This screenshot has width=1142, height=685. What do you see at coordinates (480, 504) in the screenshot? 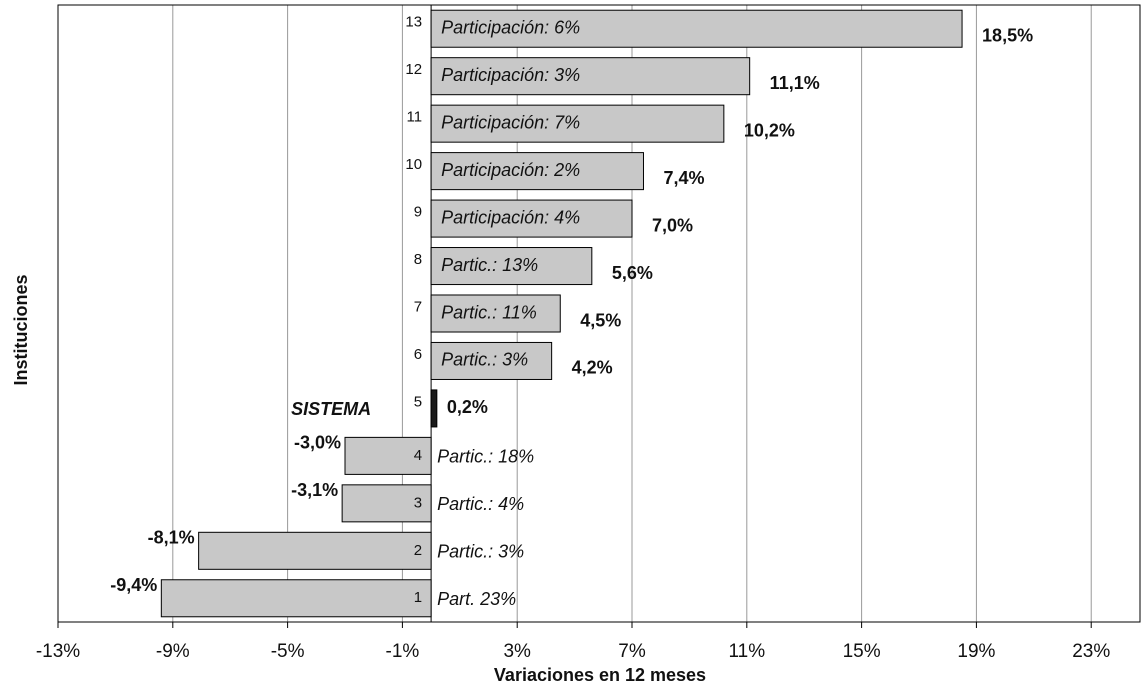
I see `bar-annotation: Partic.: 4%` at bounding box center [480, 504].